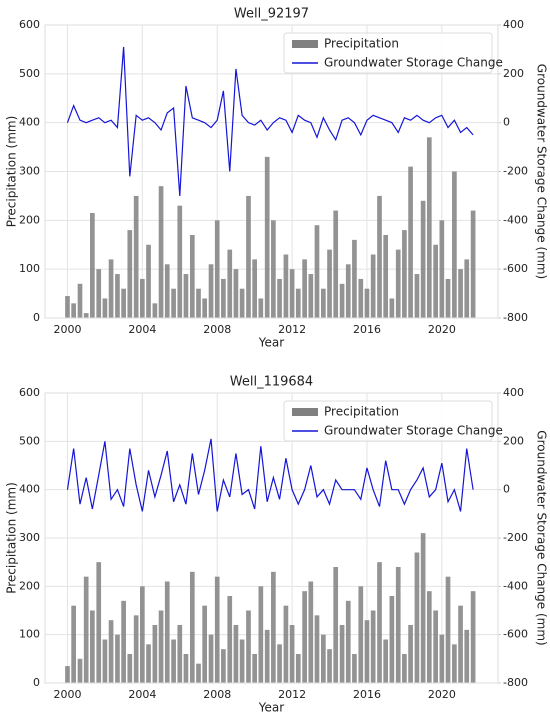  Describe the element at coordinates (29, 122) in the screenshot. I see `y-tick-label: 400` at that location.